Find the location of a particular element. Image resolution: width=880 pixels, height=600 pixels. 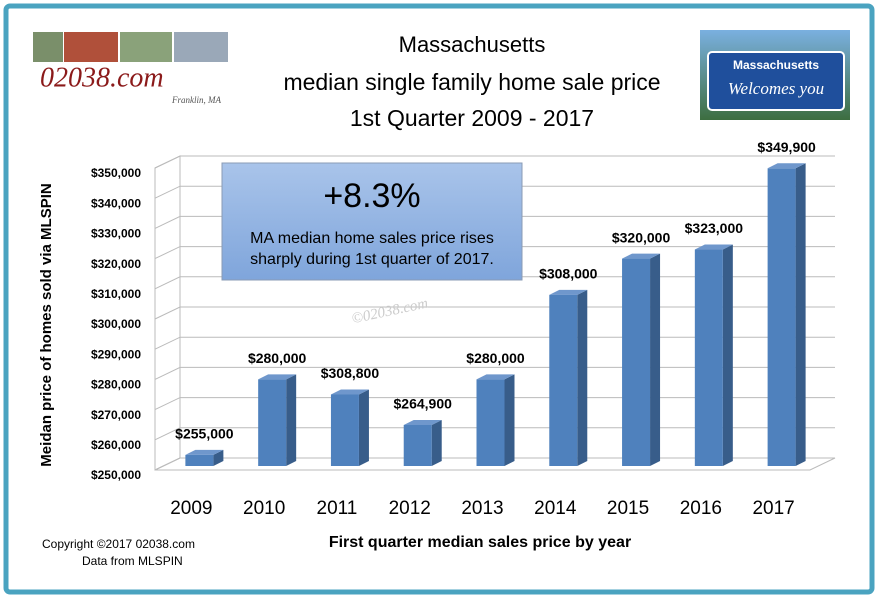

x-tick-label: 2015 is located at coordinates (628, 508).